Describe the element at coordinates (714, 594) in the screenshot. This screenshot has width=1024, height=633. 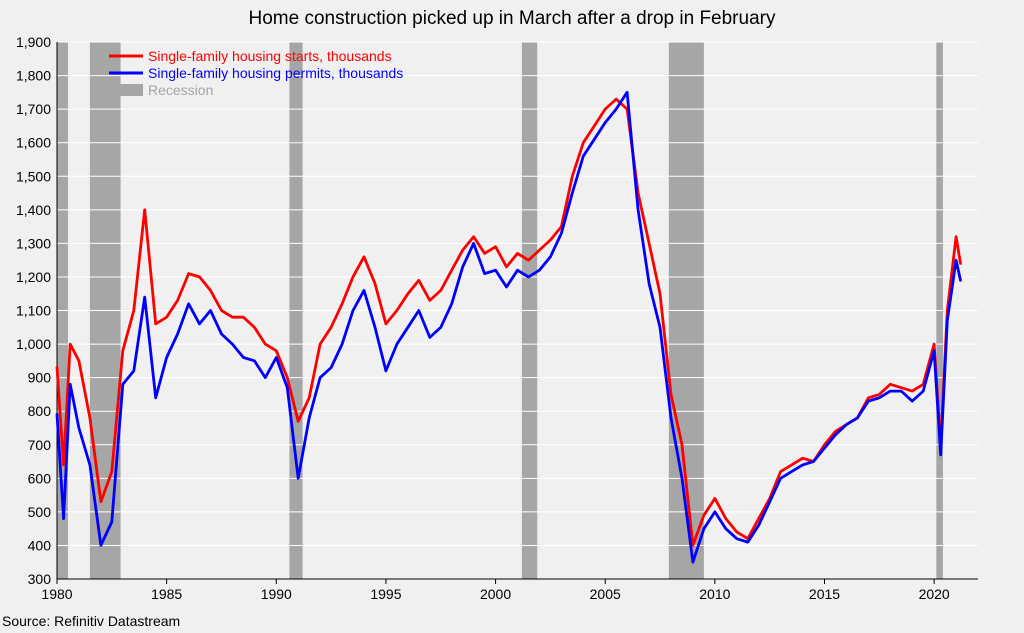
I see `x-tick-label: 2010` at that location.